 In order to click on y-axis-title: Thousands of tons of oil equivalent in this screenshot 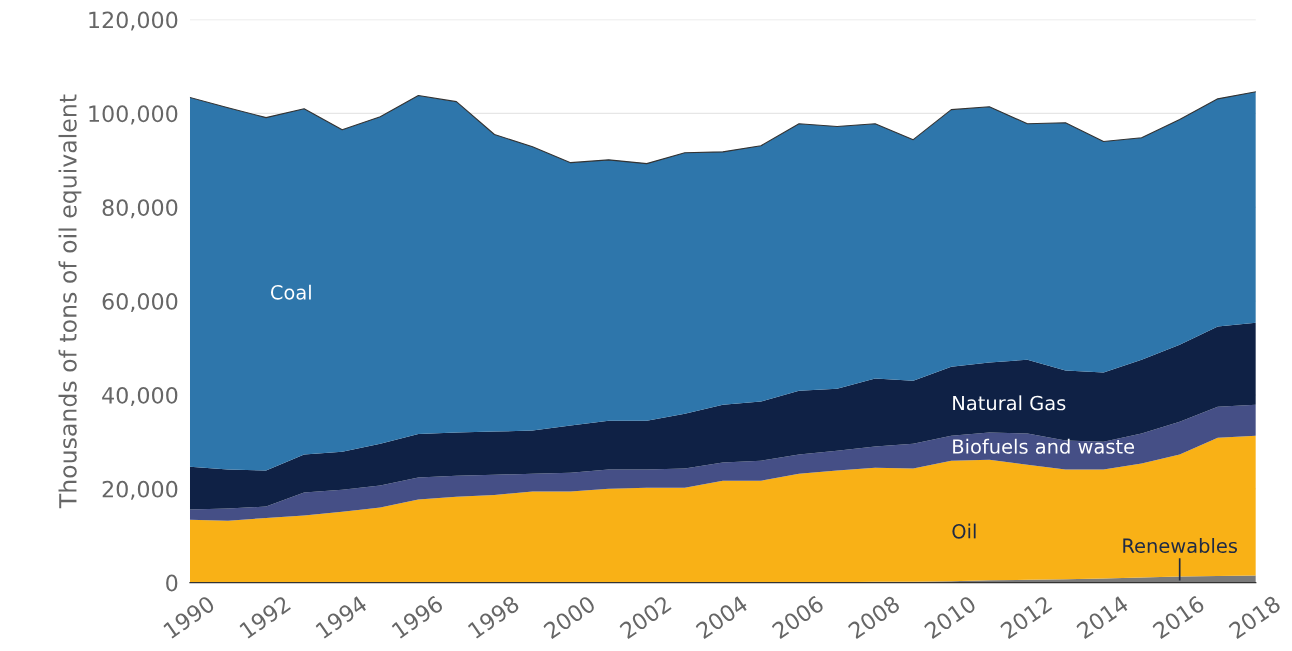, I will do `click(70, 301)`.